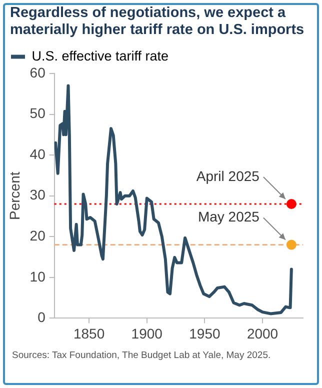 Image resolution: width=322 pixels, height=388 pixels. I want to click on x-tick-label: 1950, so click(204, 333).